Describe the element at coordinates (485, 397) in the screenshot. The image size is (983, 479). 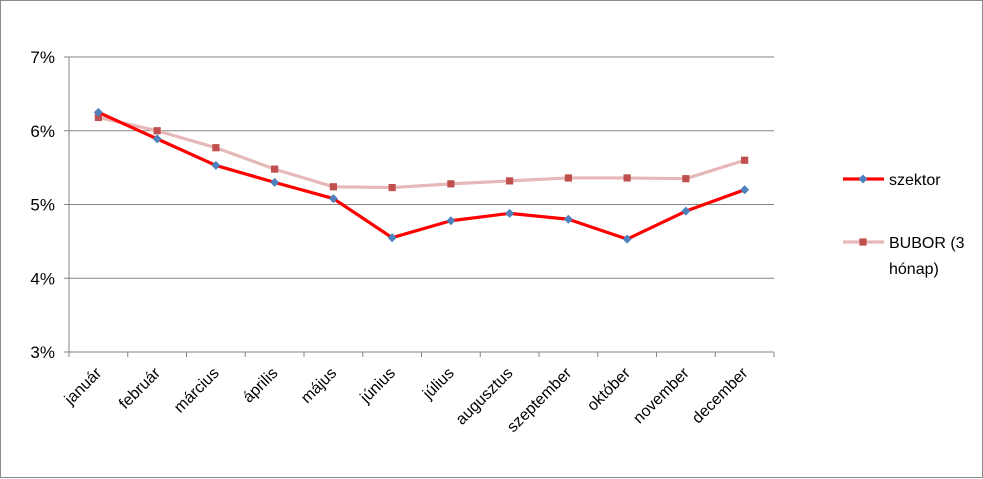
I see `x-tick-label: augusztus` at that location.